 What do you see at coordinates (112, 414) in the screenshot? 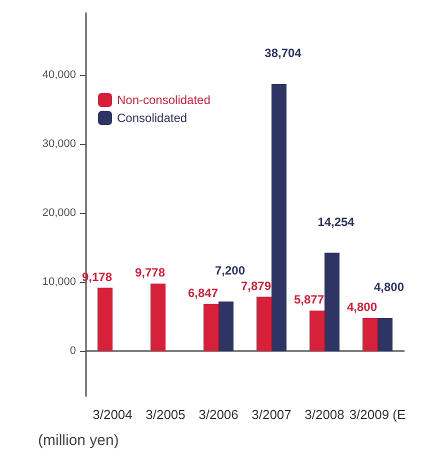
I see `x-tick-label: 3/2004` at bounding box center [112, 414].